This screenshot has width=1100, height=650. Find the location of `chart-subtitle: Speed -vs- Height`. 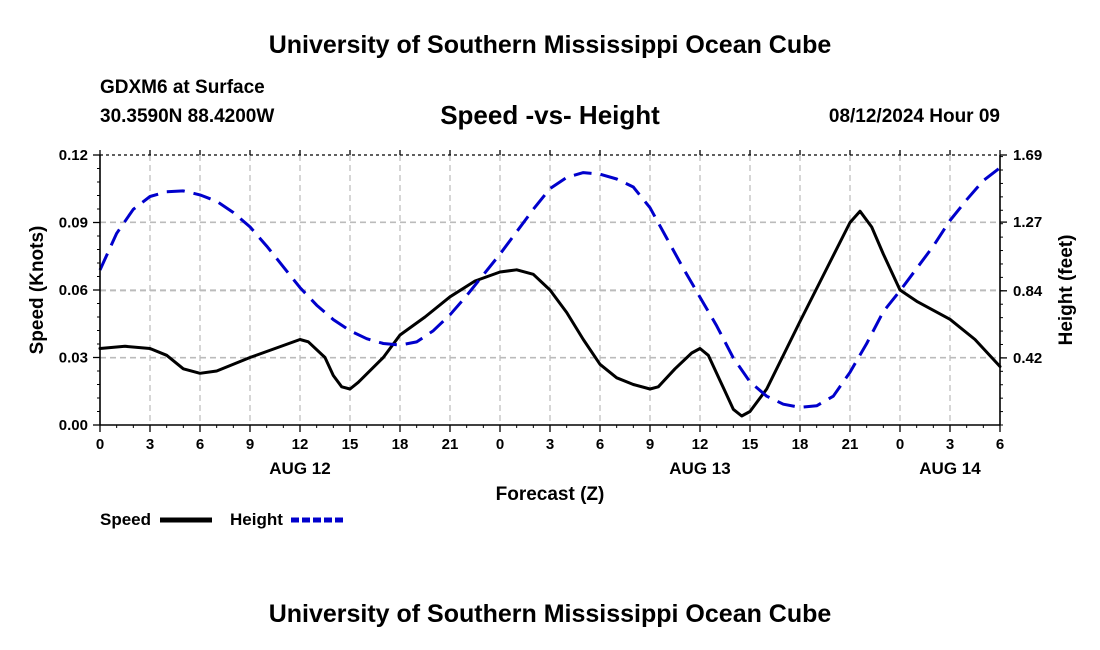

chart-subtitle: Speed -vs- Height is located at coordinates (550, 115).